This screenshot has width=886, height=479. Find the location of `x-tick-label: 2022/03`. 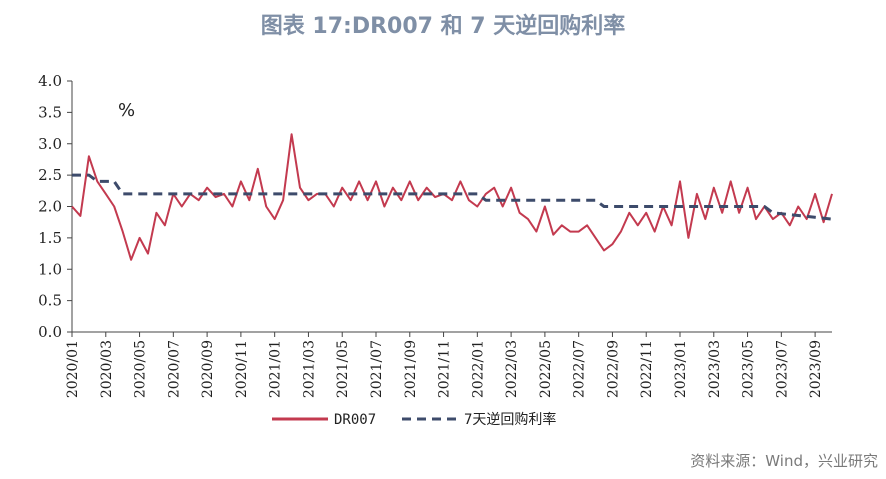

x-tick-label: 2022/03 is located at coordinates (512, 369).